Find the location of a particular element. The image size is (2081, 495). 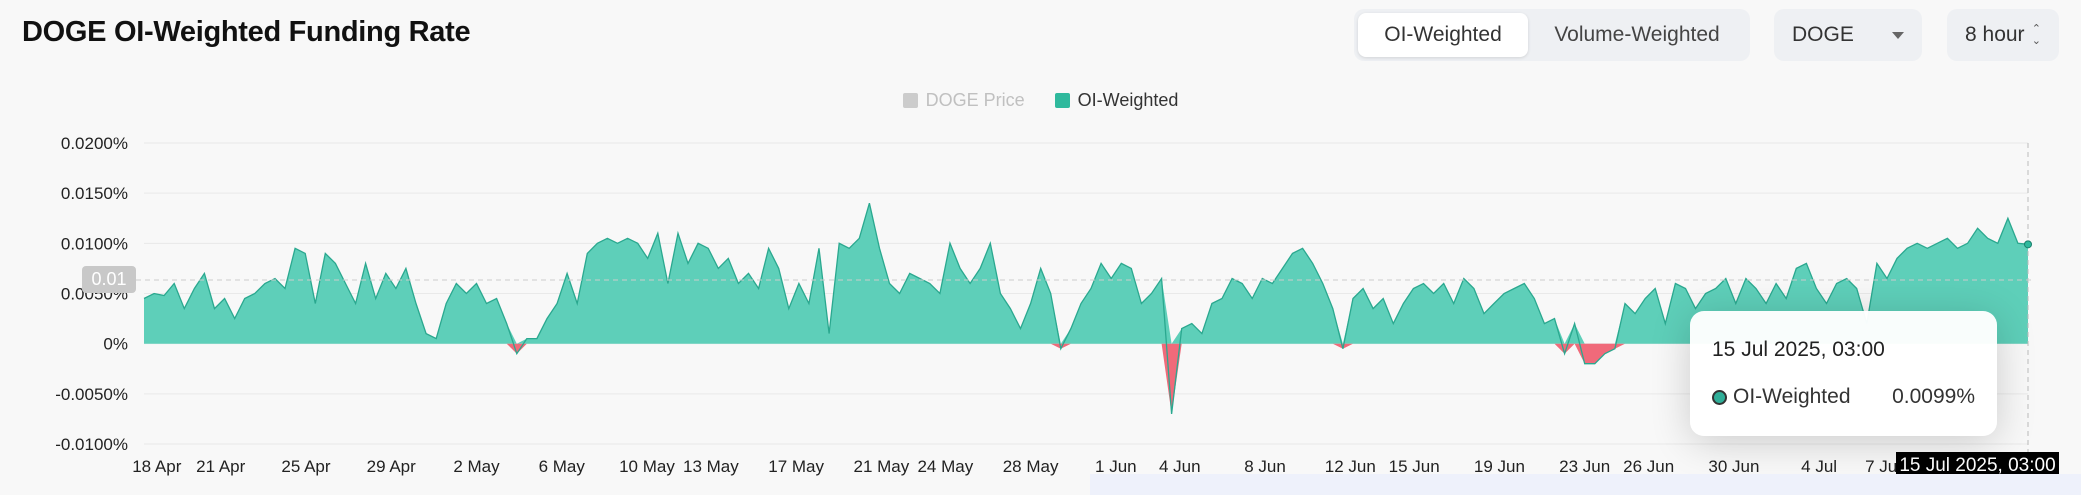

chevron-down-icon is located at coordinates (1898, 35).